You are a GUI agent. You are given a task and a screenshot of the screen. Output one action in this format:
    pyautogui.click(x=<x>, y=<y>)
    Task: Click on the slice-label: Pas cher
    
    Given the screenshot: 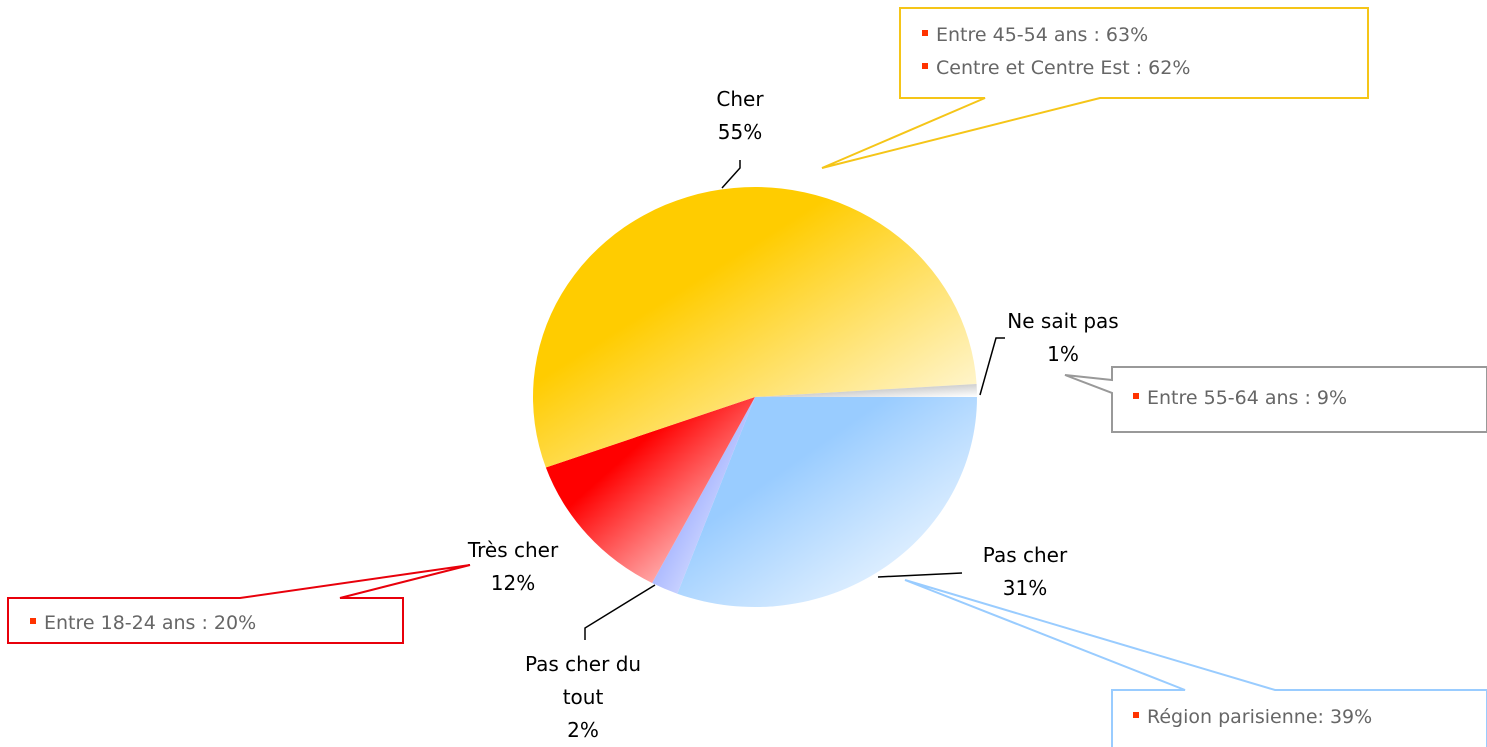 What is the action you would take?
    pyautogui.click(x=1025, y=555)
    